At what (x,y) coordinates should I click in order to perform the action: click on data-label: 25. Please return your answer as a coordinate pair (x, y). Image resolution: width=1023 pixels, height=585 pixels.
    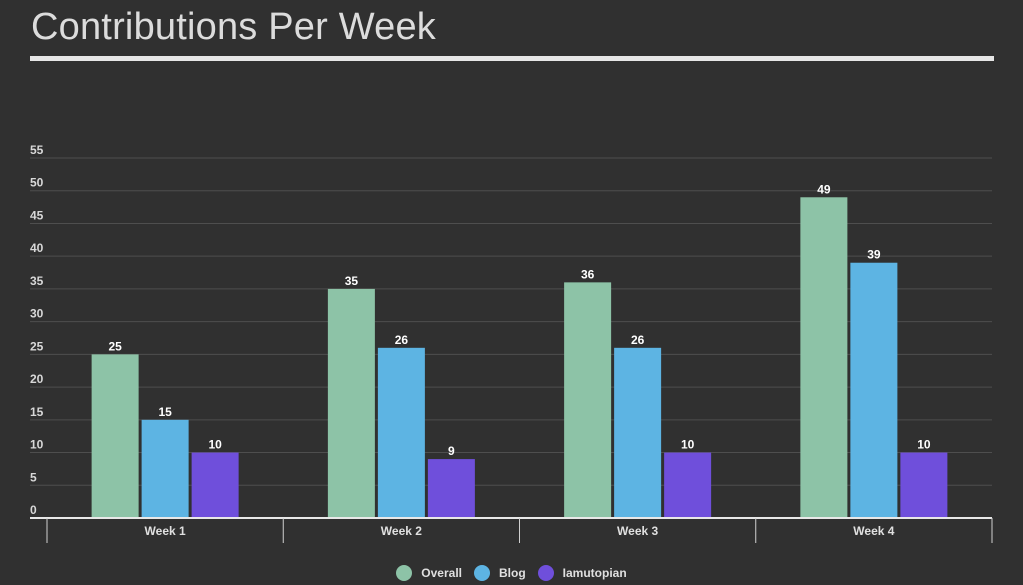
    Looking at the image, I should click on (115, 346).